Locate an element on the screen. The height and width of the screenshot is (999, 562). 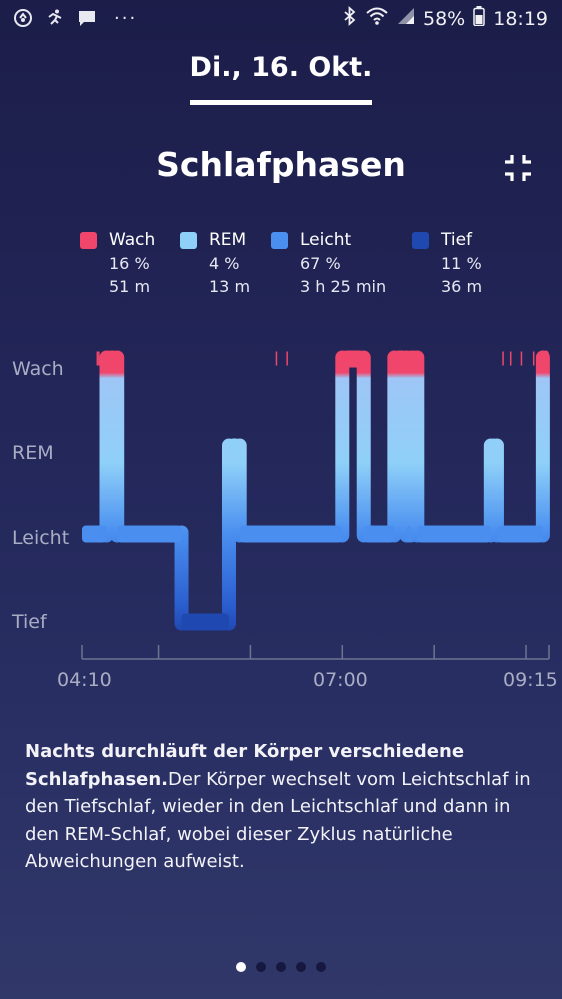
x-tick-label: 09:15 is located at coordinates (530, 680).